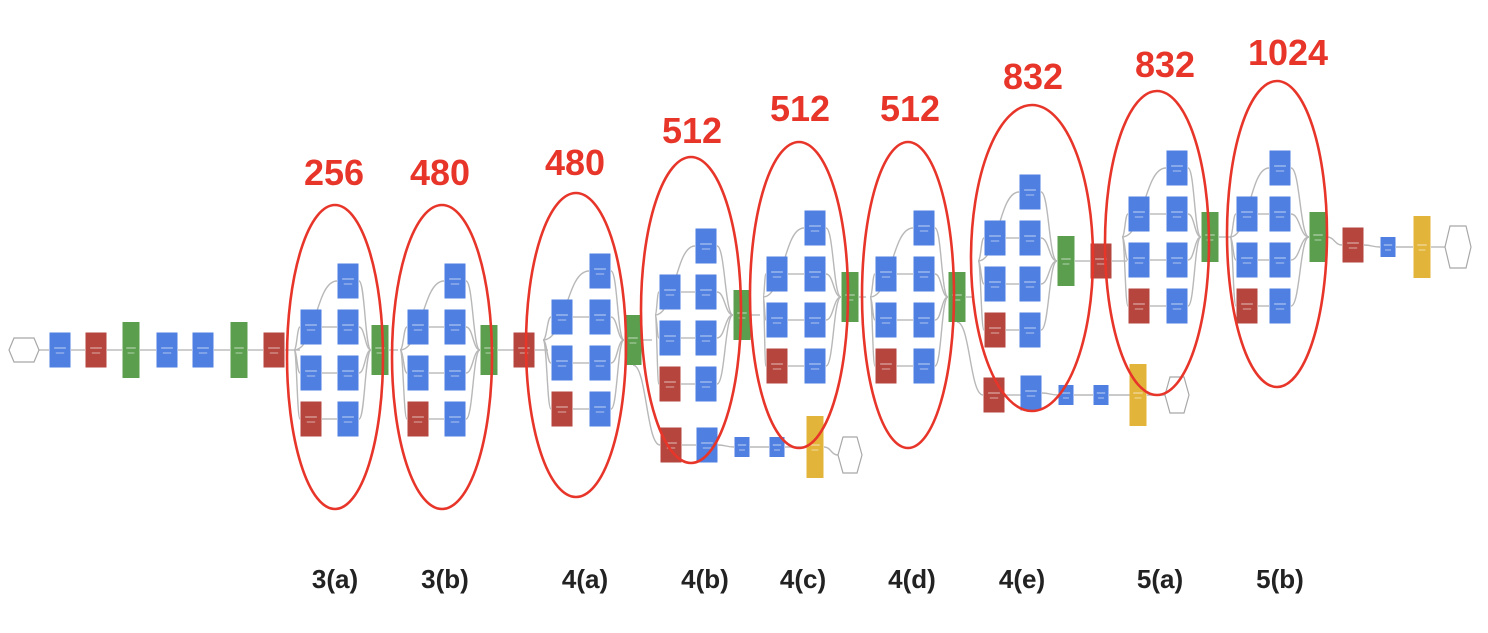 The image size is (1488, 633). What do you see at coordinates (803, 579) in the screenshot?
I see `stage-label-4c: 4(c)` at bounding box center [803, 579].